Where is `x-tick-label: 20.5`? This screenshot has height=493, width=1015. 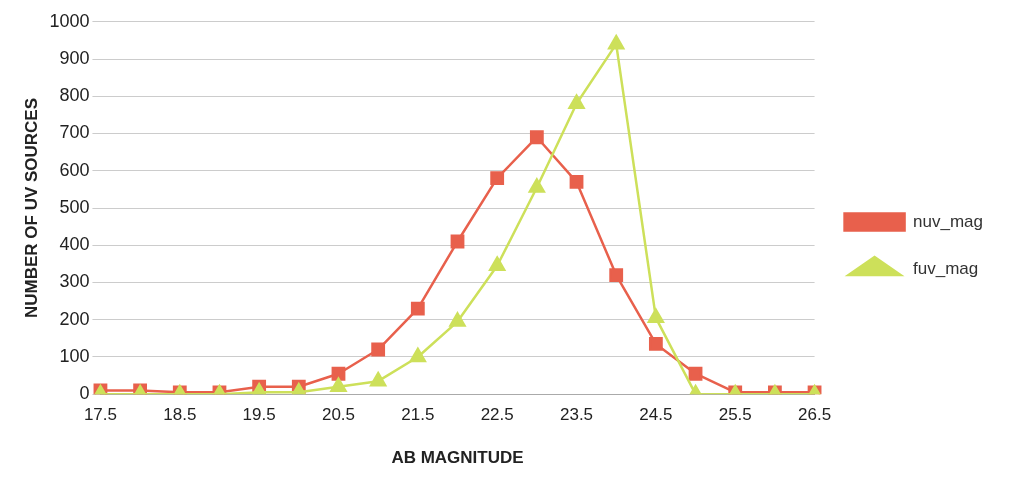 x-tick-label: 20.5 is located at coordinates (338, 415).